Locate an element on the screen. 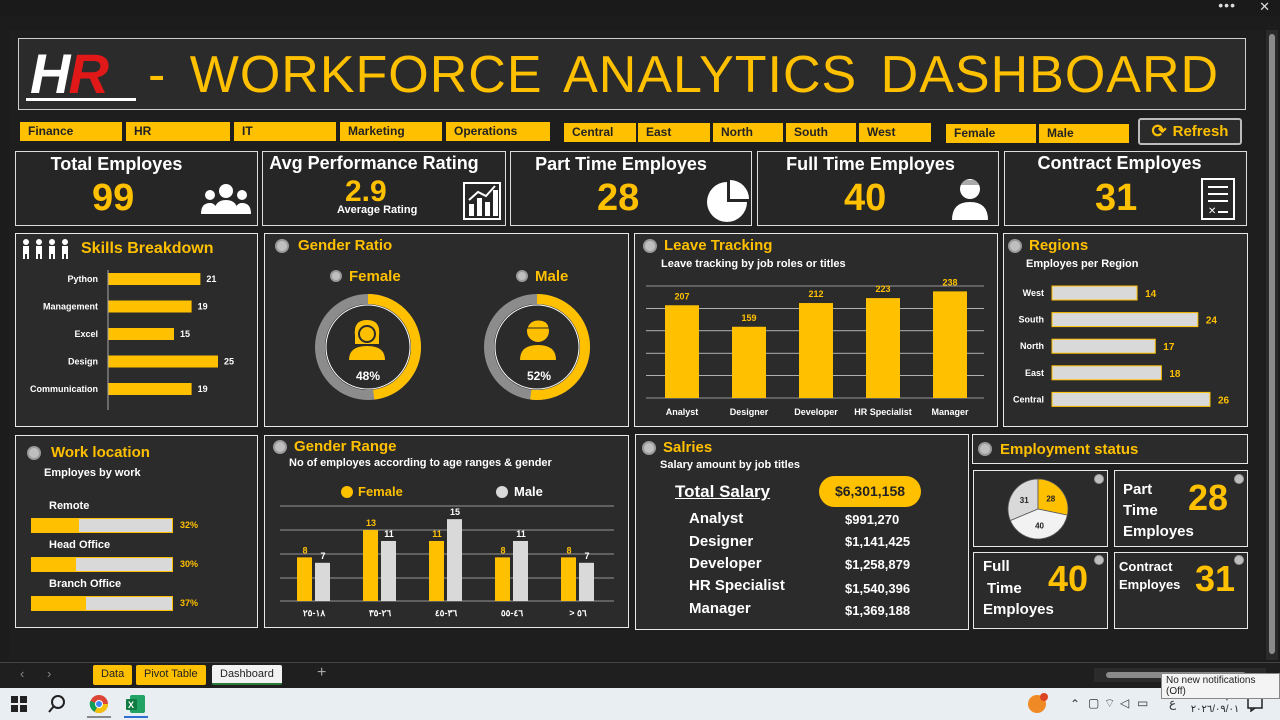  tray-wifi-icon: ⌔ is located at coordinates (1110, 703).